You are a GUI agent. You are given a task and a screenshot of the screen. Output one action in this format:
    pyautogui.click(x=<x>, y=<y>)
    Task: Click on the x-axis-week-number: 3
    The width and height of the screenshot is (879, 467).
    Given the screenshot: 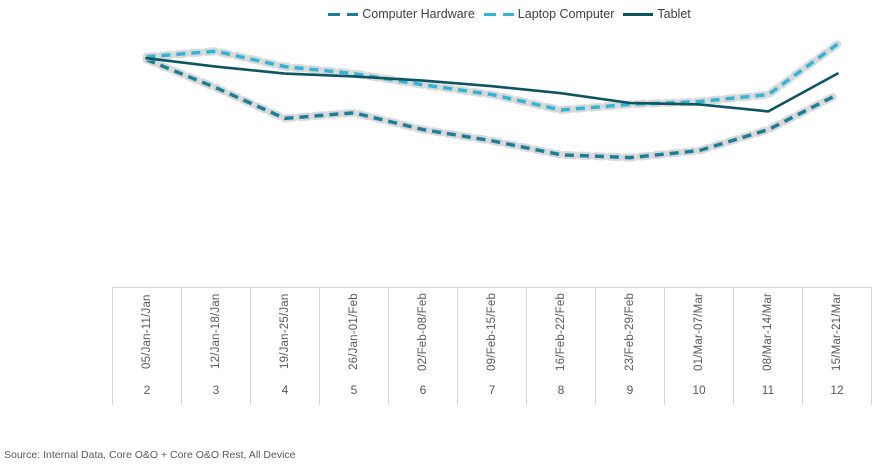 What is the action you would take?
    pyautogui.click(x=216, y=390)
    